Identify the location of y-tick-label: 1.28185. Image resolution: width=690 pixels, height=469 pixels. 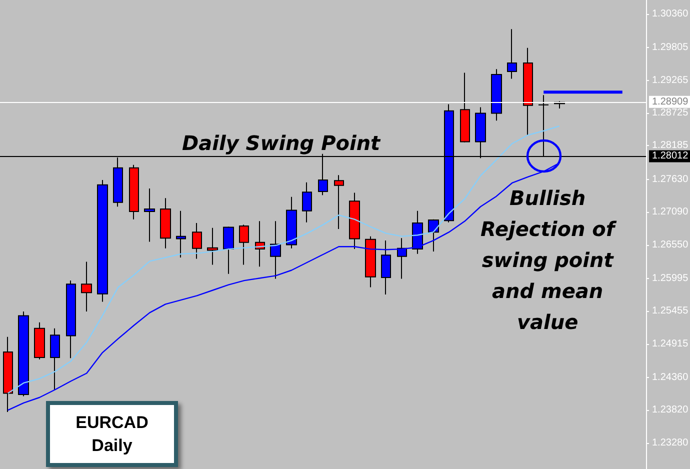
(670, 146).